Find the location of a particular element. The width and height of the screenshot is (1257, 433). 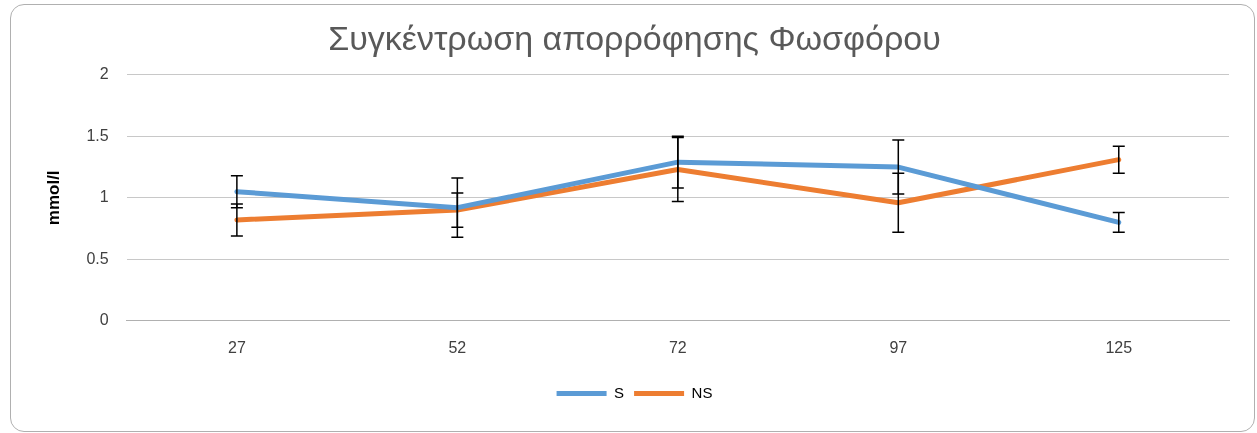

y-tick-label: 1 is located at coordinates (104, 197).